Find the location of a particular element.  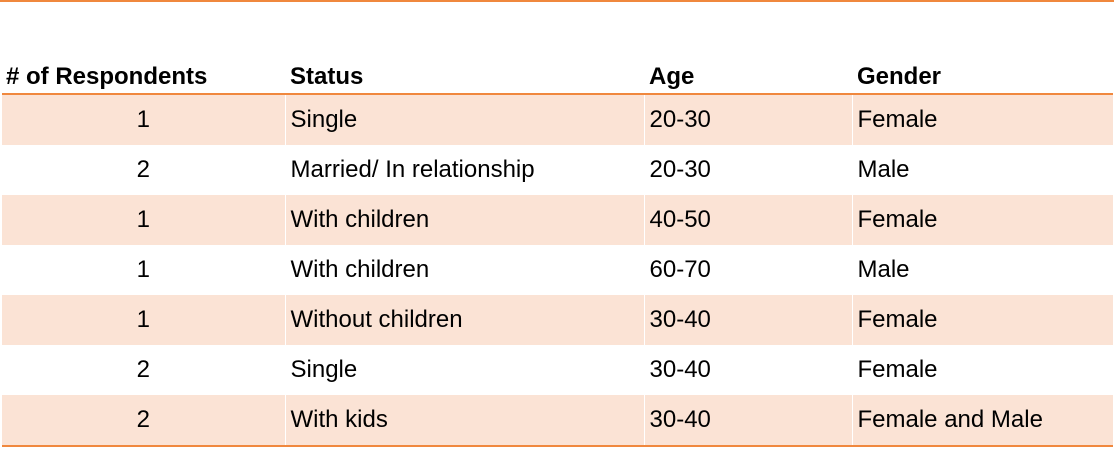

table-row: 2 Married/ In relationship 20-30 Male is located at coordinates (557, 170).